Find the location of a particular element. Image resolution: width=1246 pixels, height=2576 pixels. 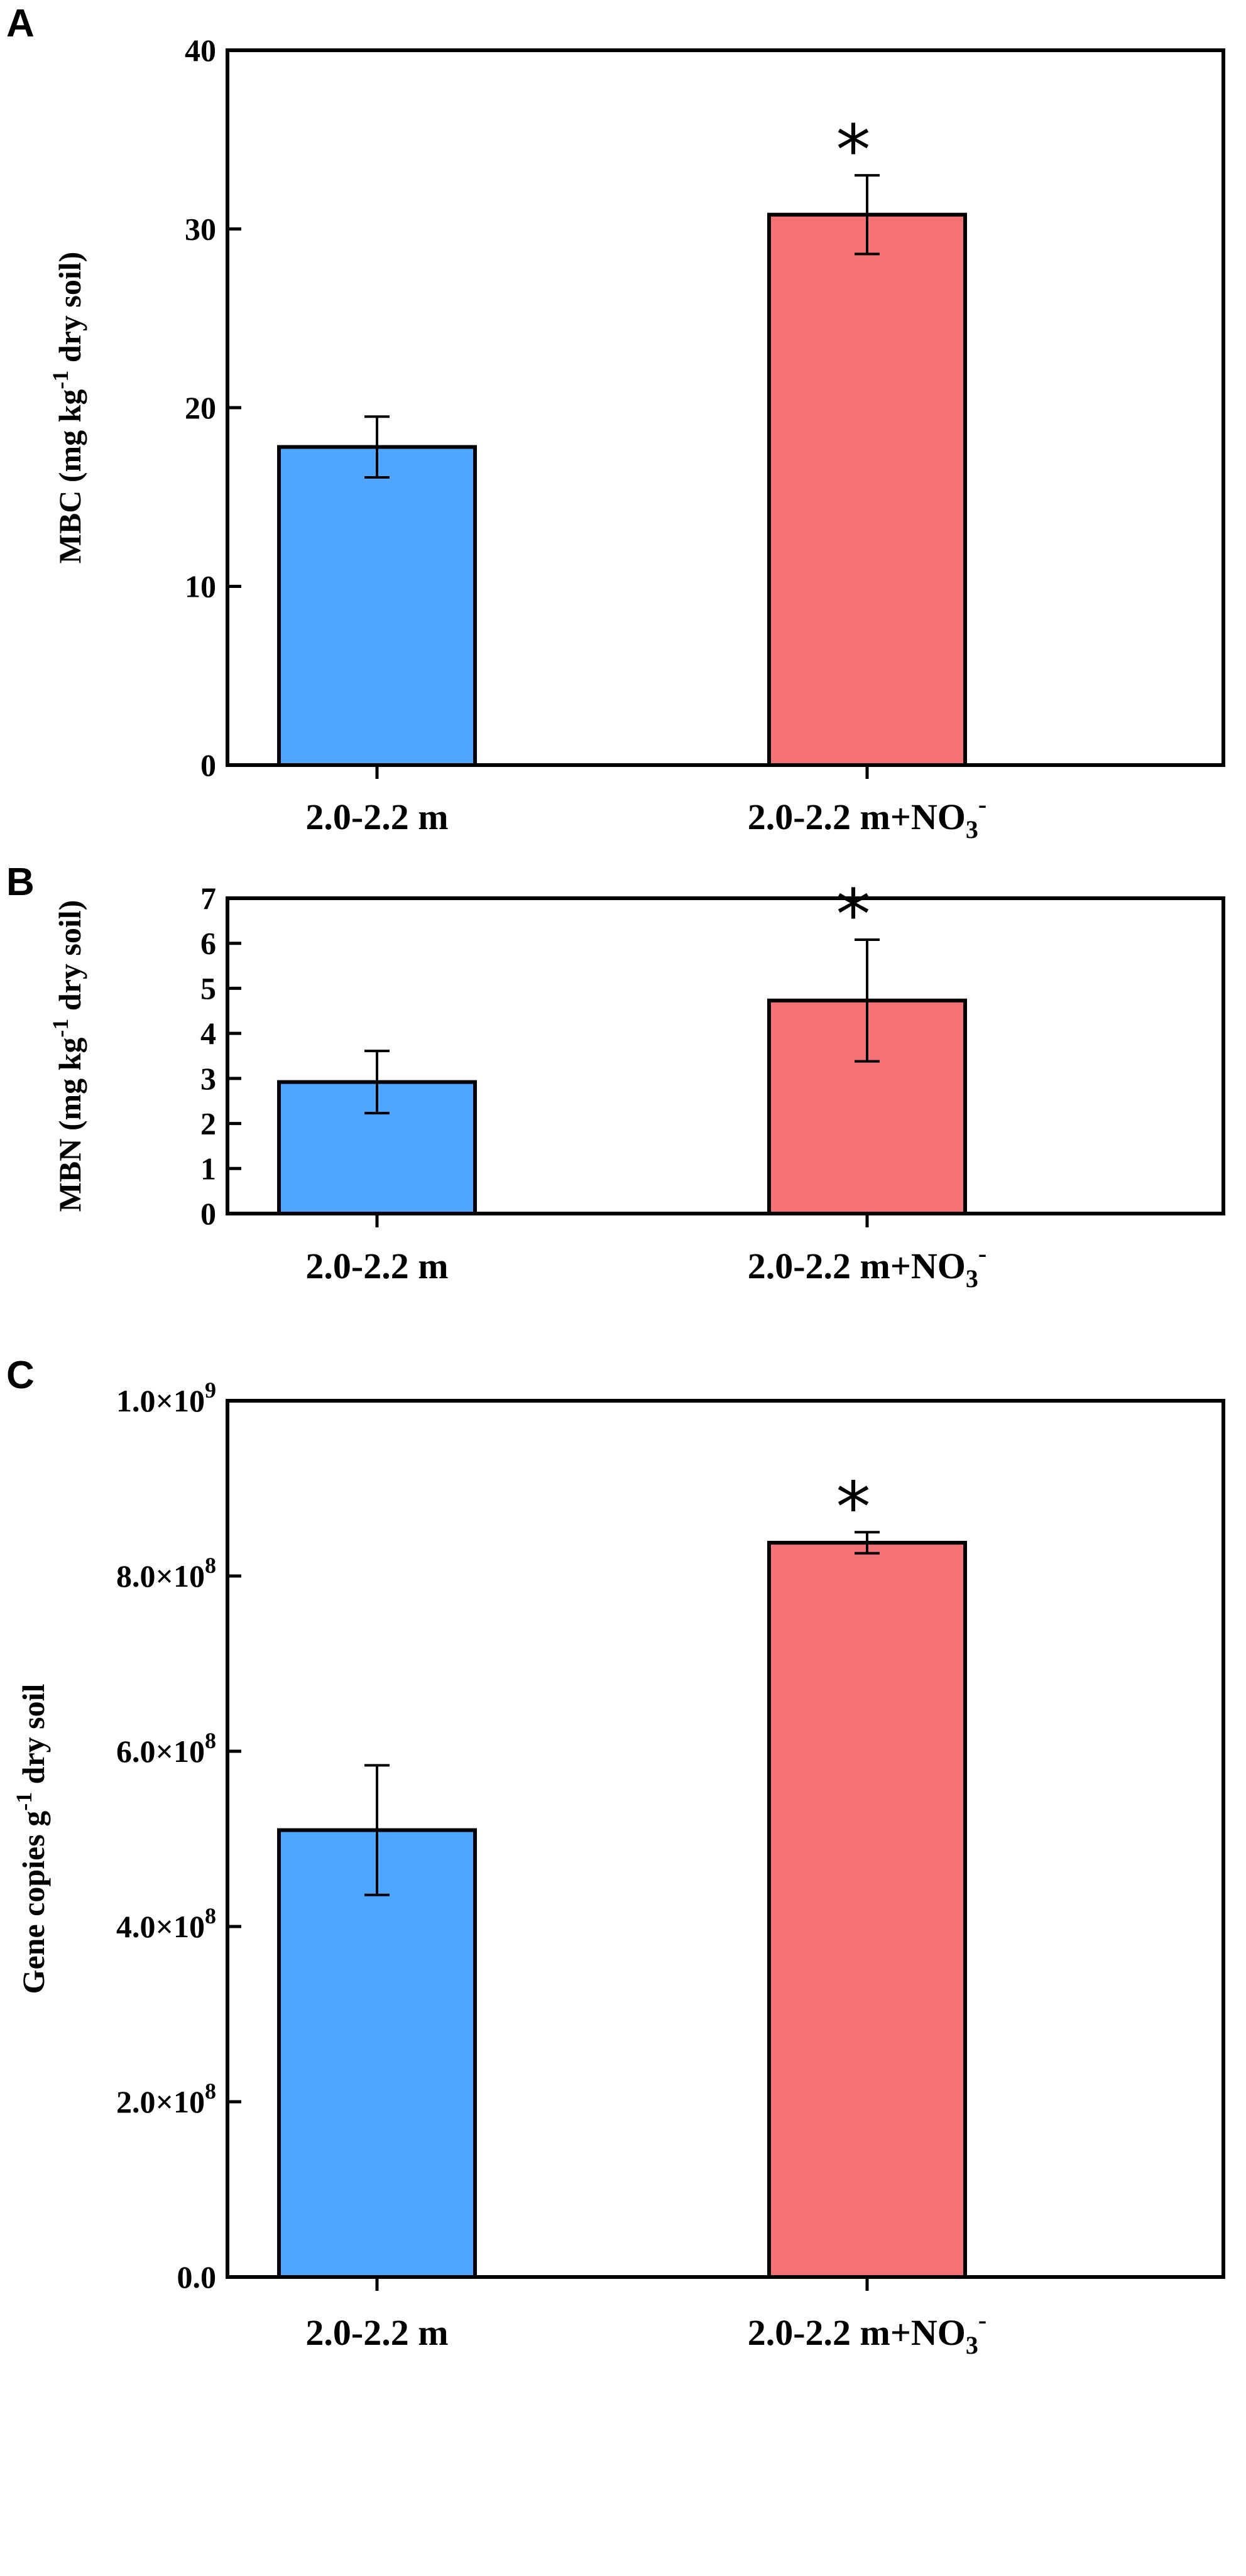

y-tick-label: 6 is located at coordinates (208, 943).